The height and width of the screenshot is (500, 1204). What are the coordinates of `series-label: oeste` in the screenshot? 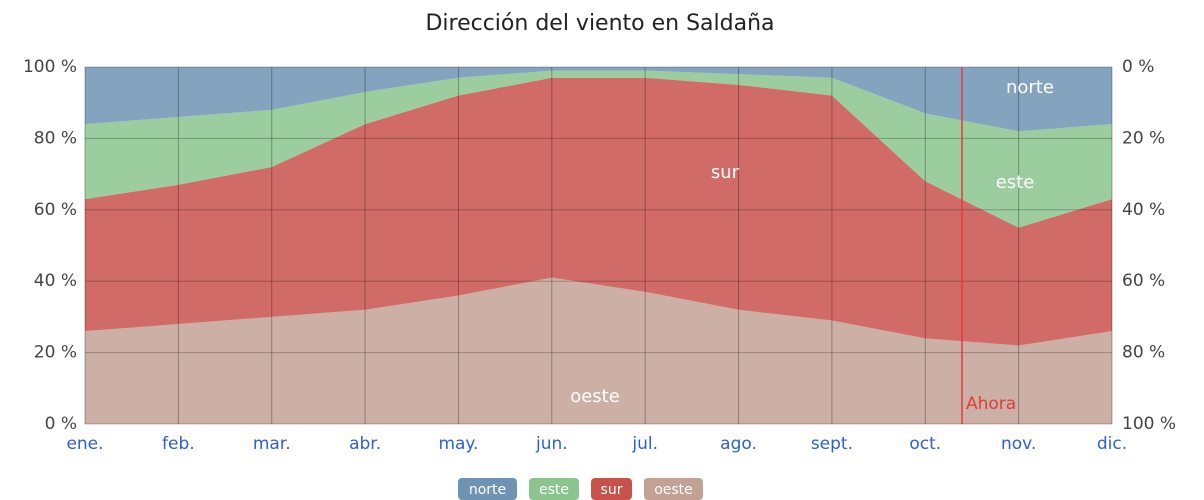 It's located at (595, 396).